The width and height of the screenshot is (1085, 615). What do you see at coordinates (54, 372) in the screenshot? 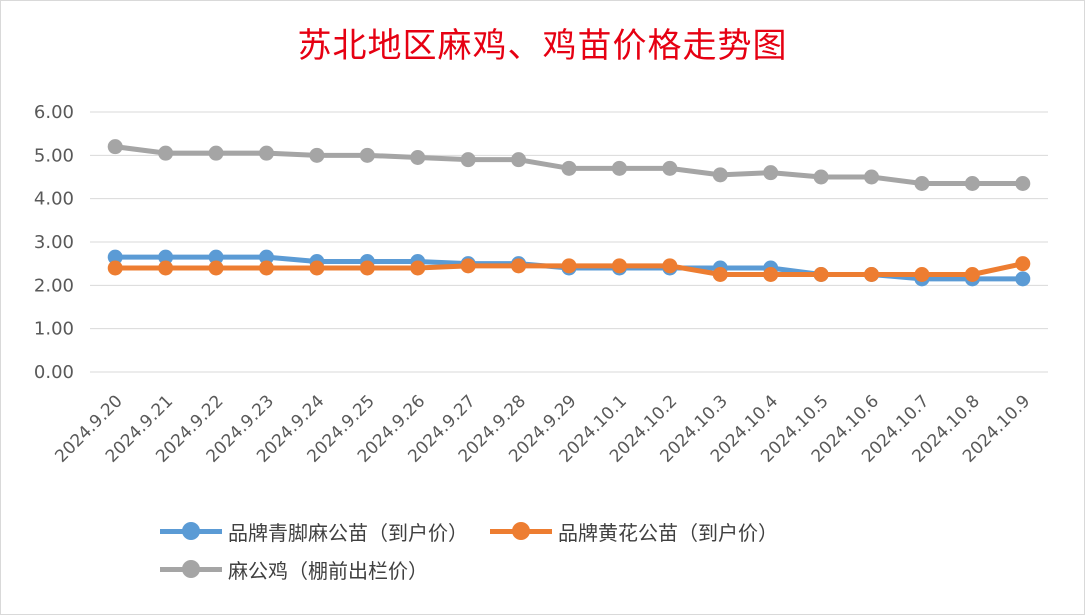
I see `y-tick-label: 0.00` at bounding box center [54, 372].